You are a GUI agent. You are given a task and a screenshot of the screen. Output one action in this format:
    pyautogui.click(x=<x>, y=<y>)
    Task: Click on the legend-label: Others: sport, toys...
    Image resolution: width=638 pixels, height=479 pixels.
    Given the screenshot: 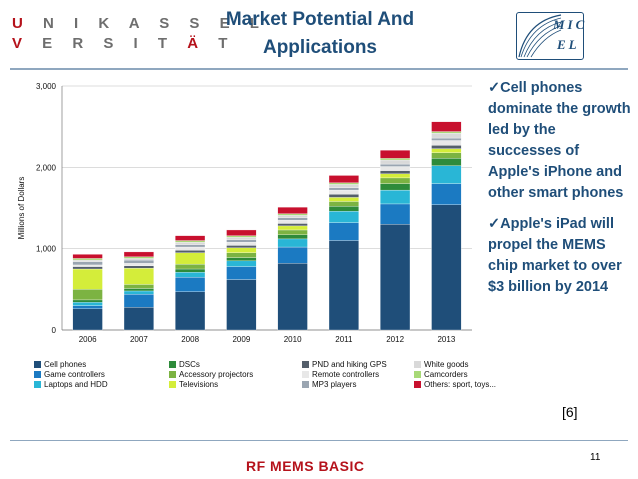 What is the action you would take?
    pyautogui.click(x=460, y=384)
    